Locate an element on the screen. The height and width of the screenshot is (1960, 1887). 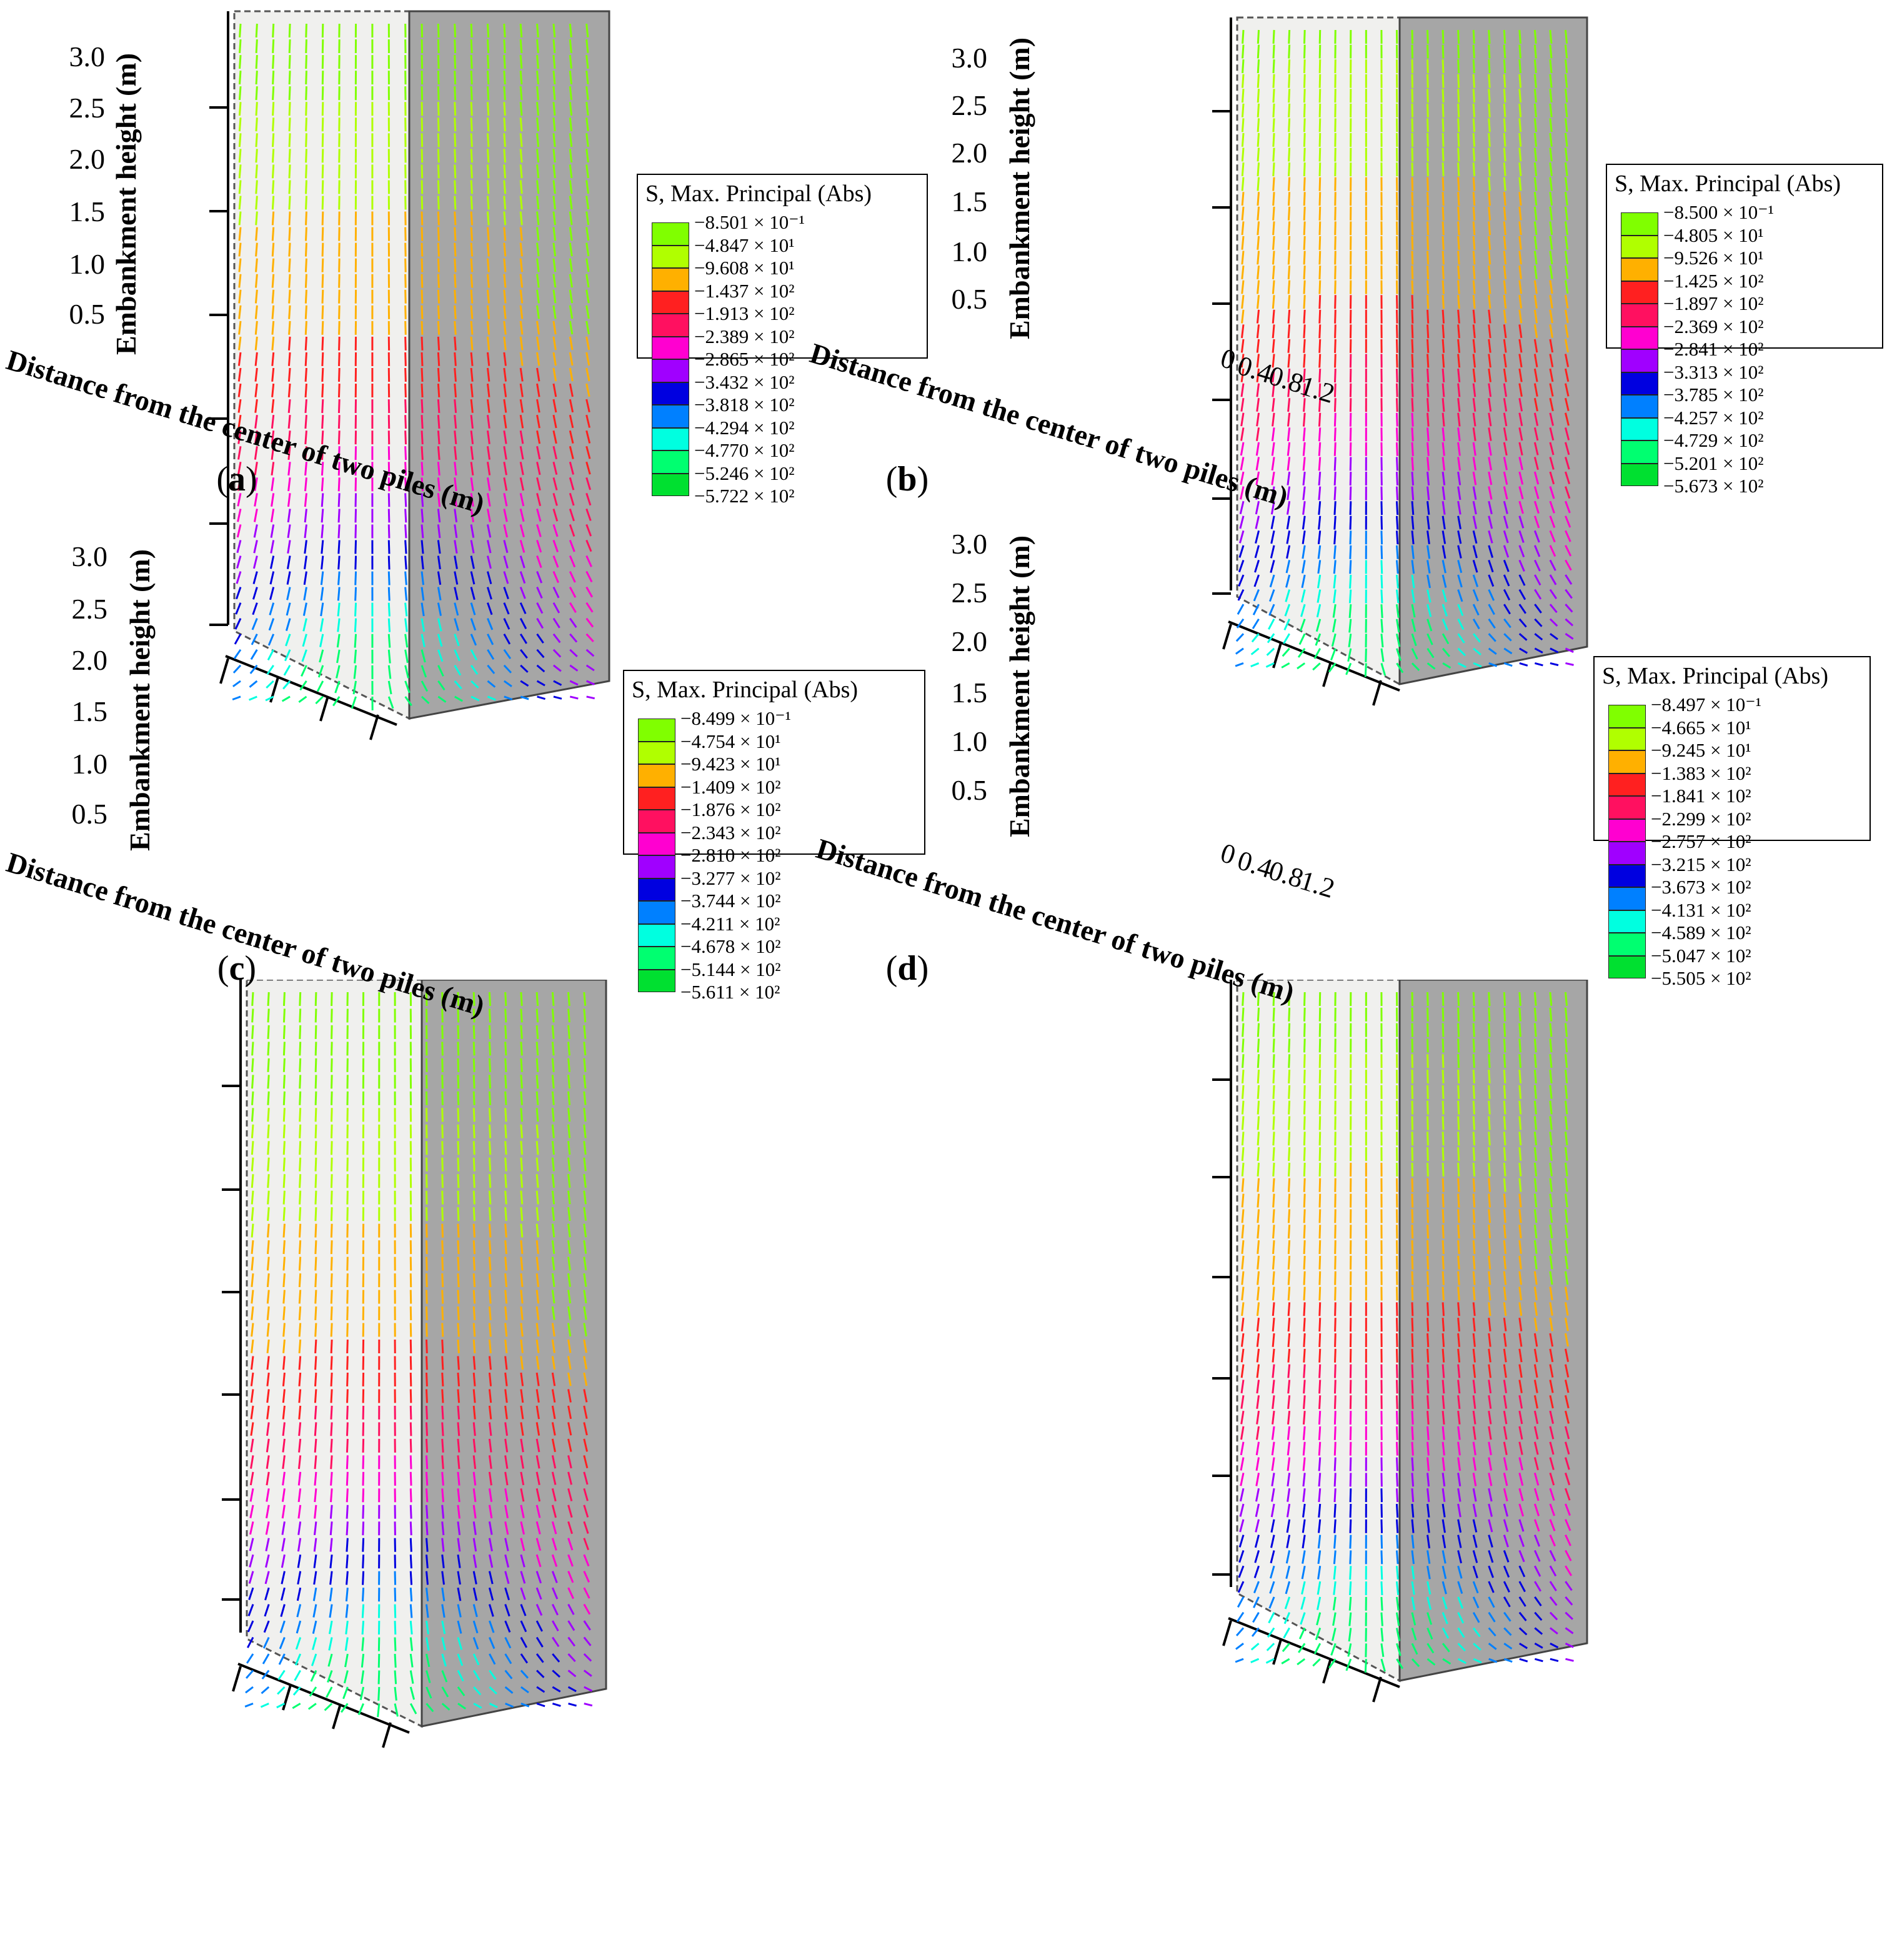
y-tick: 0.5 is located at coordinates (90, 814).